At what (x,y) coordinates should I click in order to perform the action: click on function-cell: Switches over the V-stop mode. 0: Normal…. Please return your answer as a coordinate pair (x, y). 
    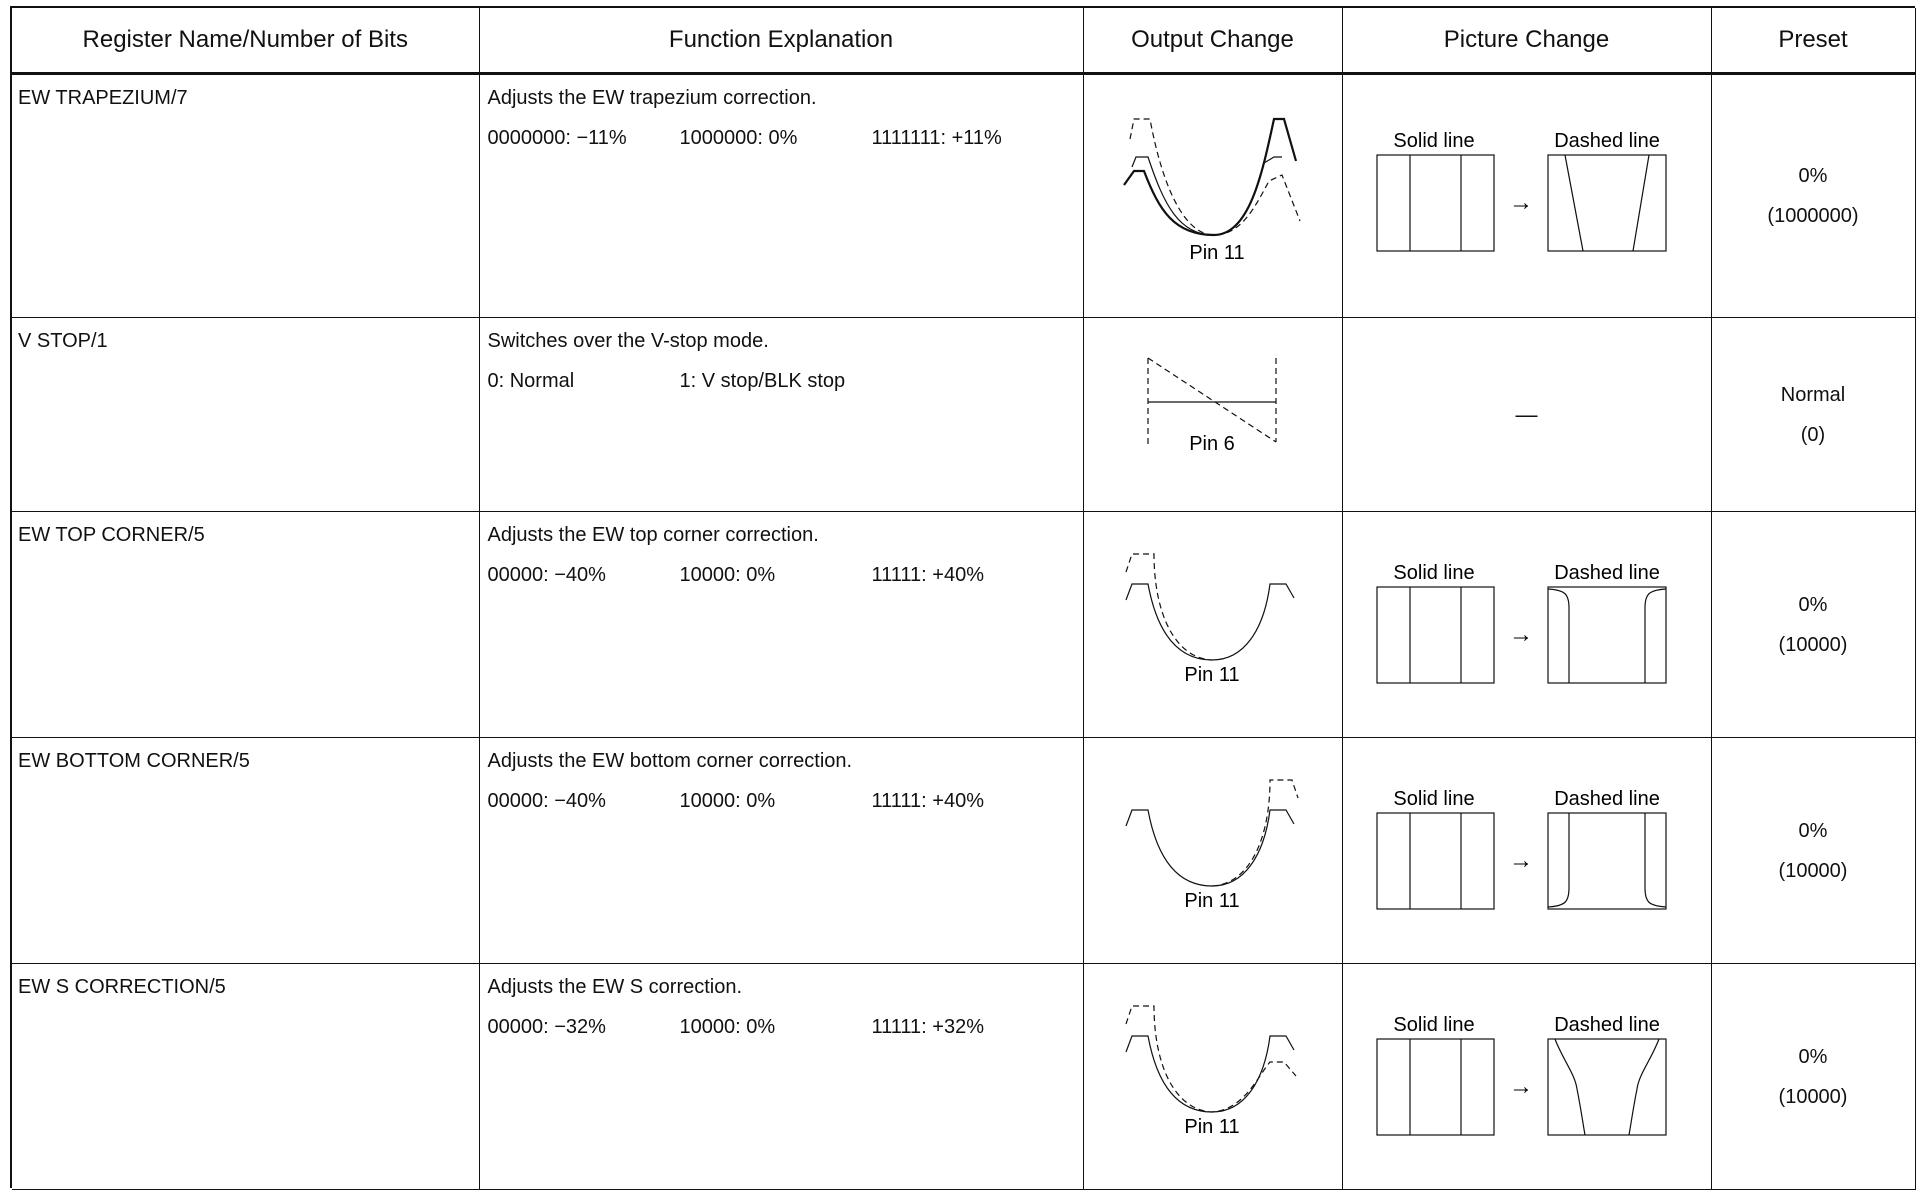
    Looking at the image, I should click on (781, 414).